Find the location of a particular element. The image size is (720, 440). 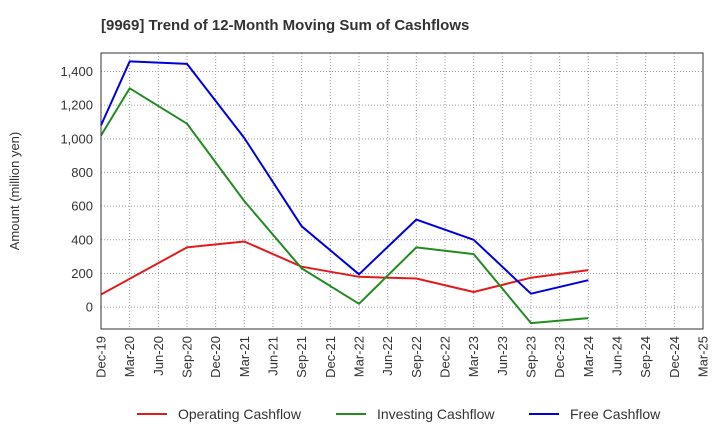

legend-label-investing-cashflow: Investing Cashflow is located at coordinates (436, 414).